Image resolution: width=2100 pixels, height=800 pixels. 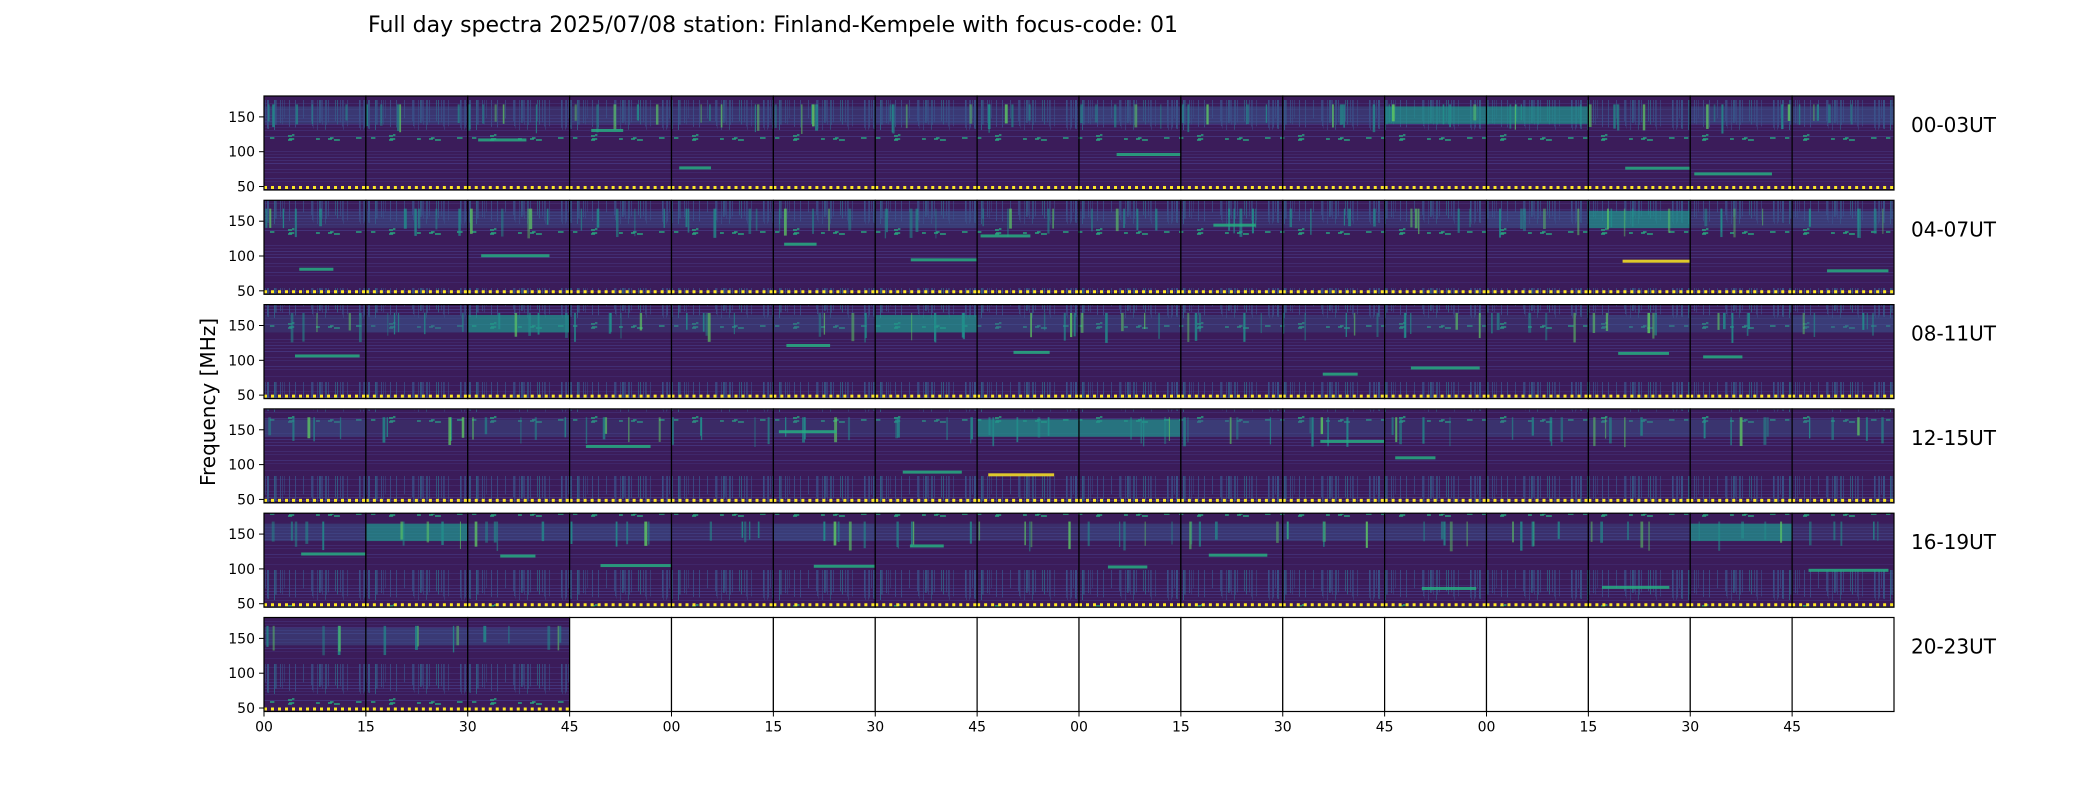 I want to click on x-tick-label: 45, so click(x=570, y=728).